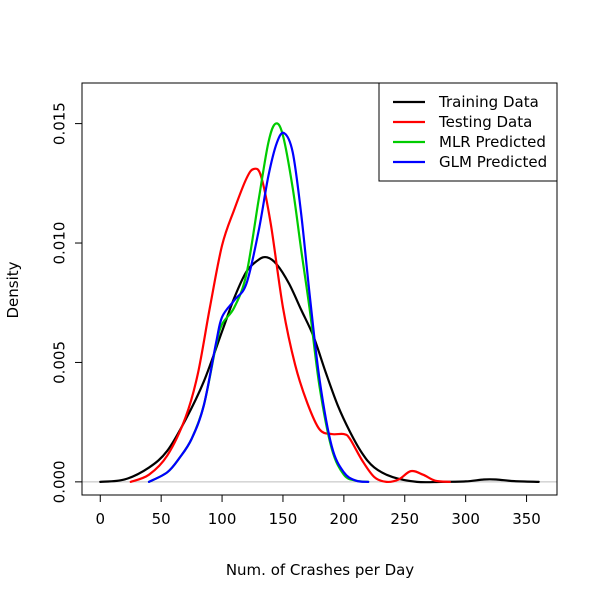 The image size is (600, 600). Describe the element at coordinates (283, 519) in the screenshot. I see `x-tick-label: 150` at that location.